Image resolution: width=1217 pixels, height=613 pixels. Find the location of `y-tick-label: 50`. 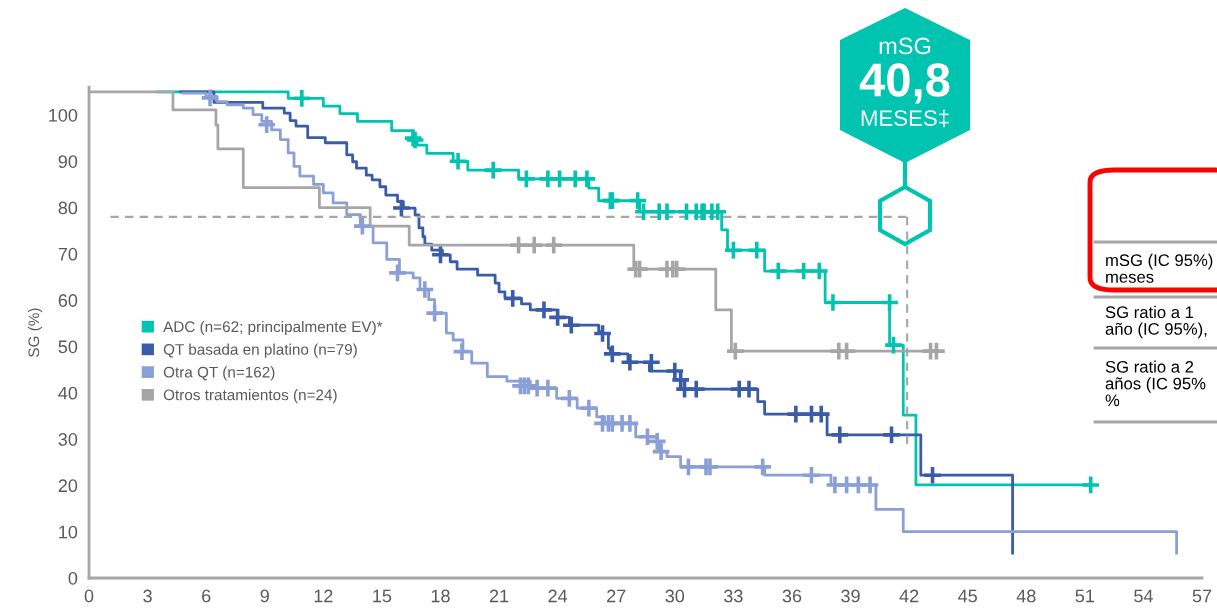

y-tick-label: 50 is located at coordinates (68, 347).